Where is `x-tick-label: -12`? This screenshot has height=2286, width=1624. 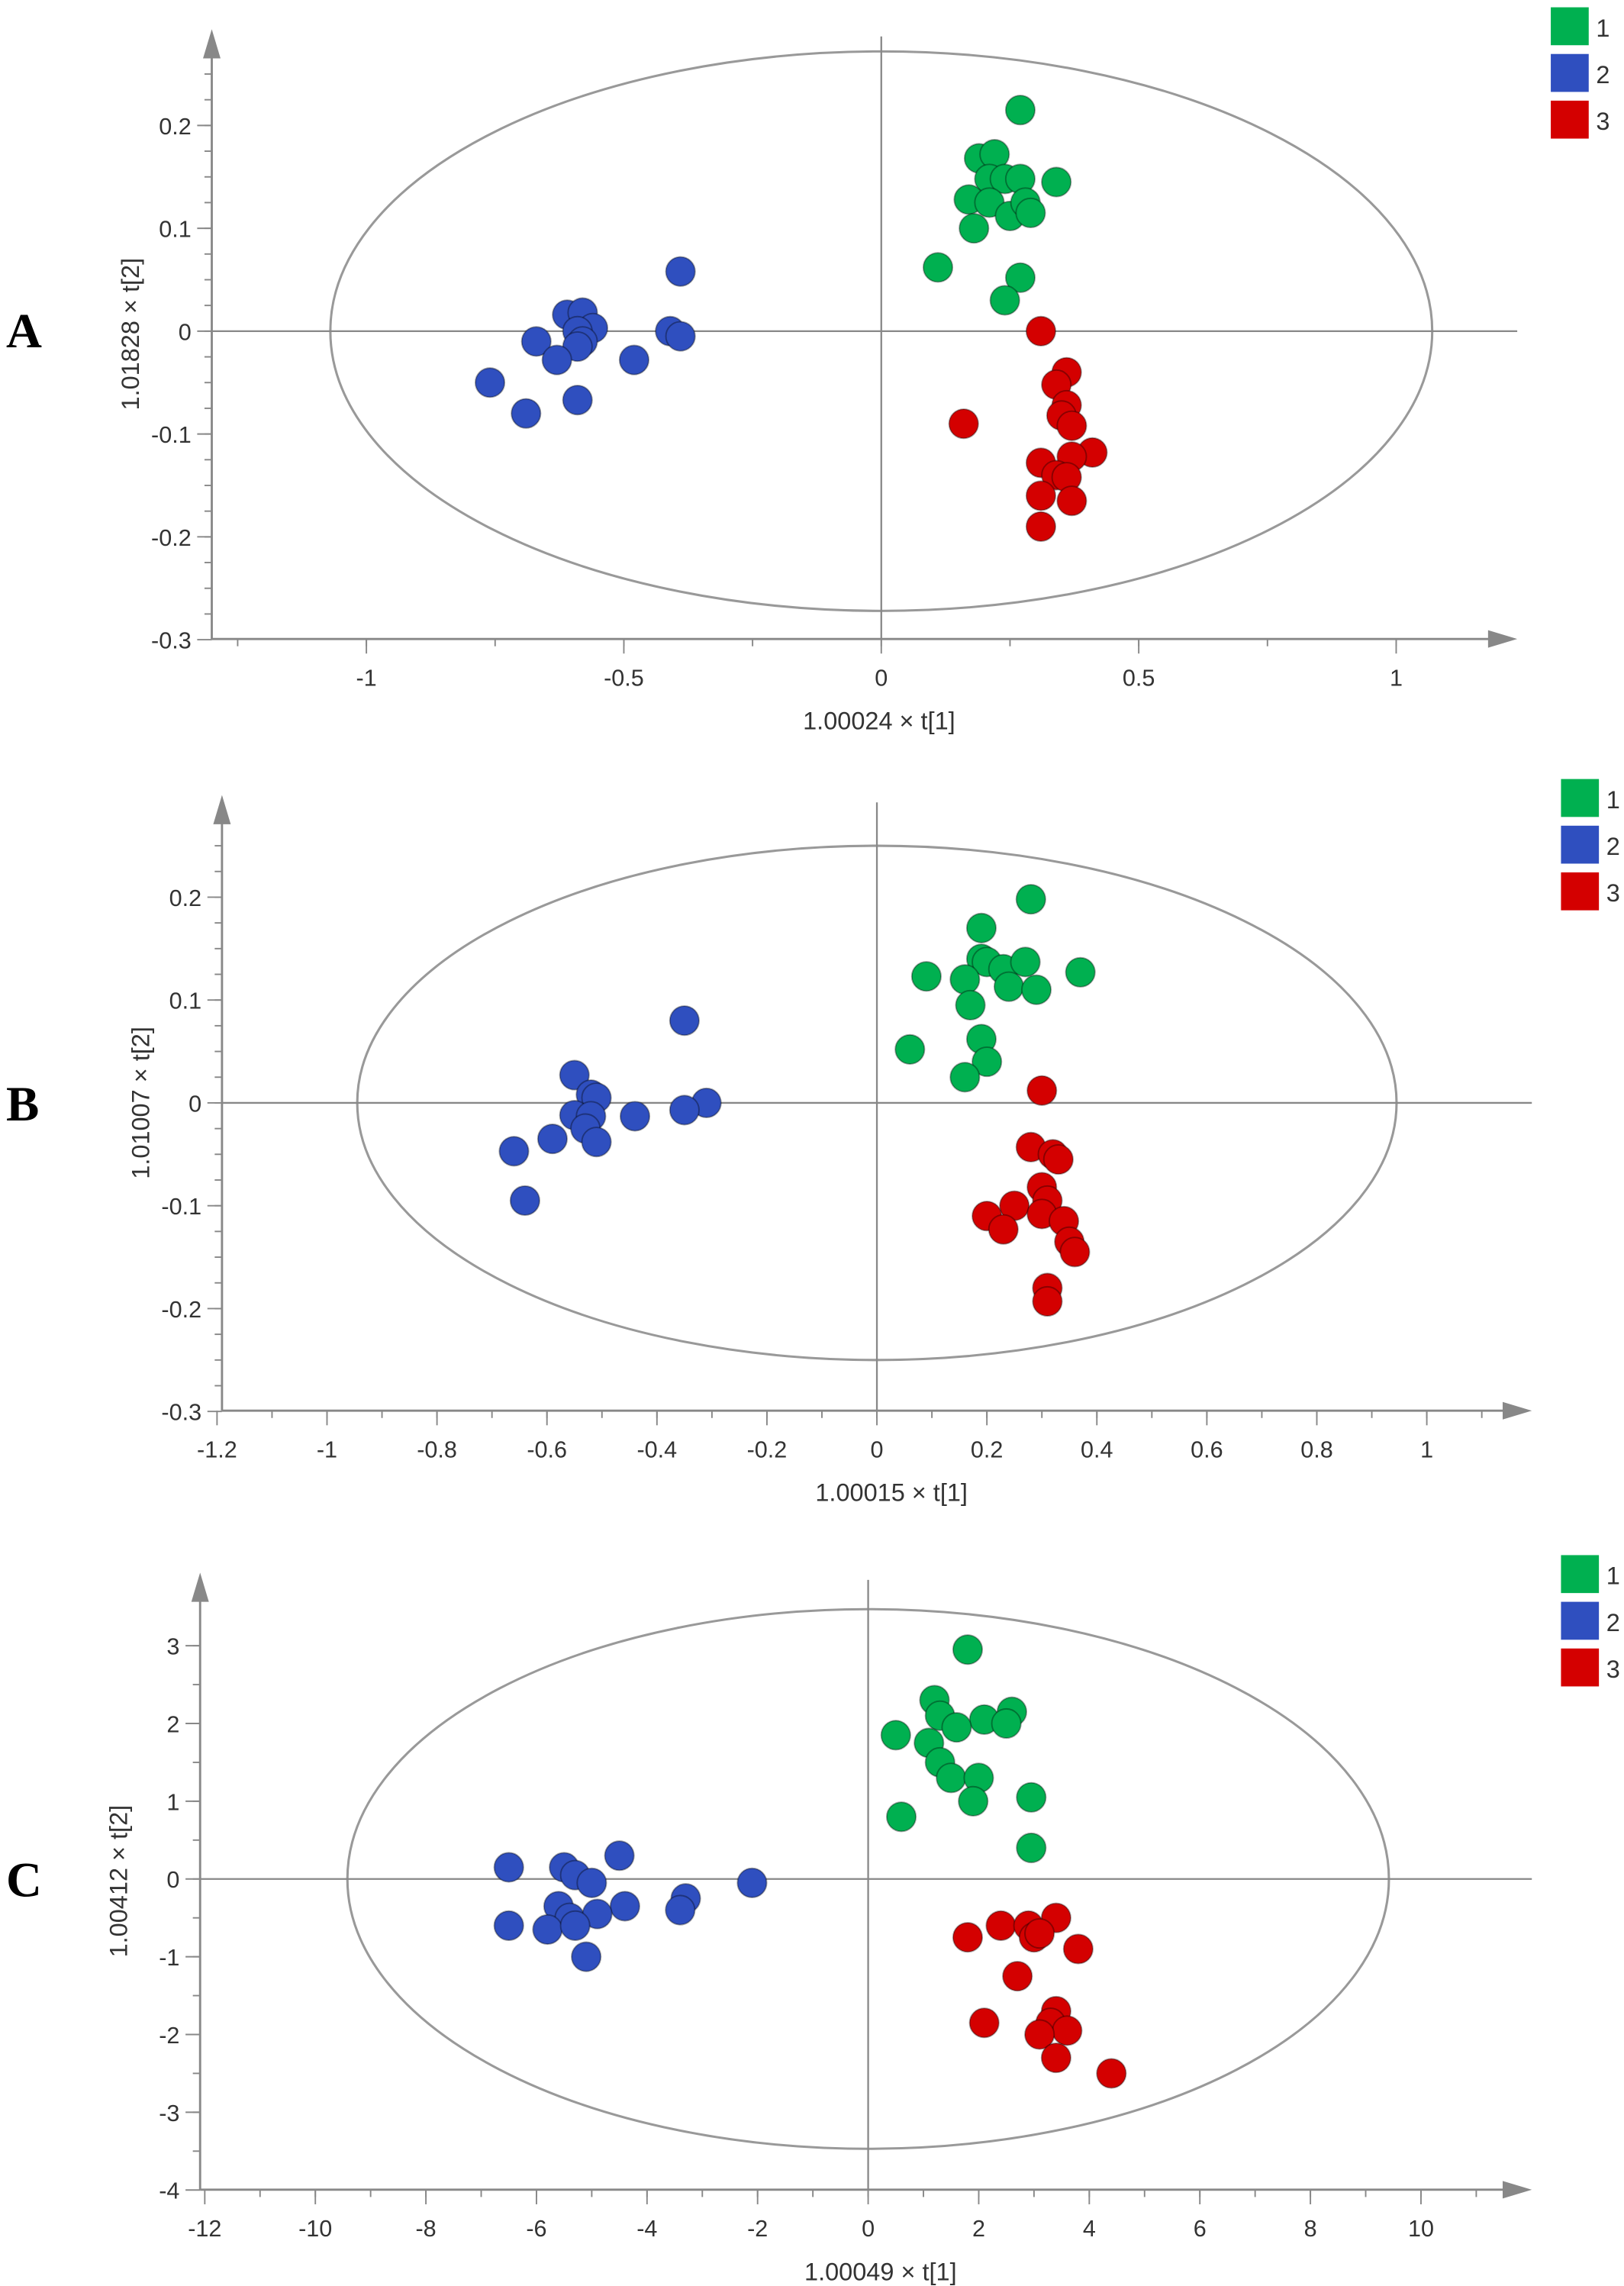 x-tick-label: -12 is located at coordinates (204, 2229).